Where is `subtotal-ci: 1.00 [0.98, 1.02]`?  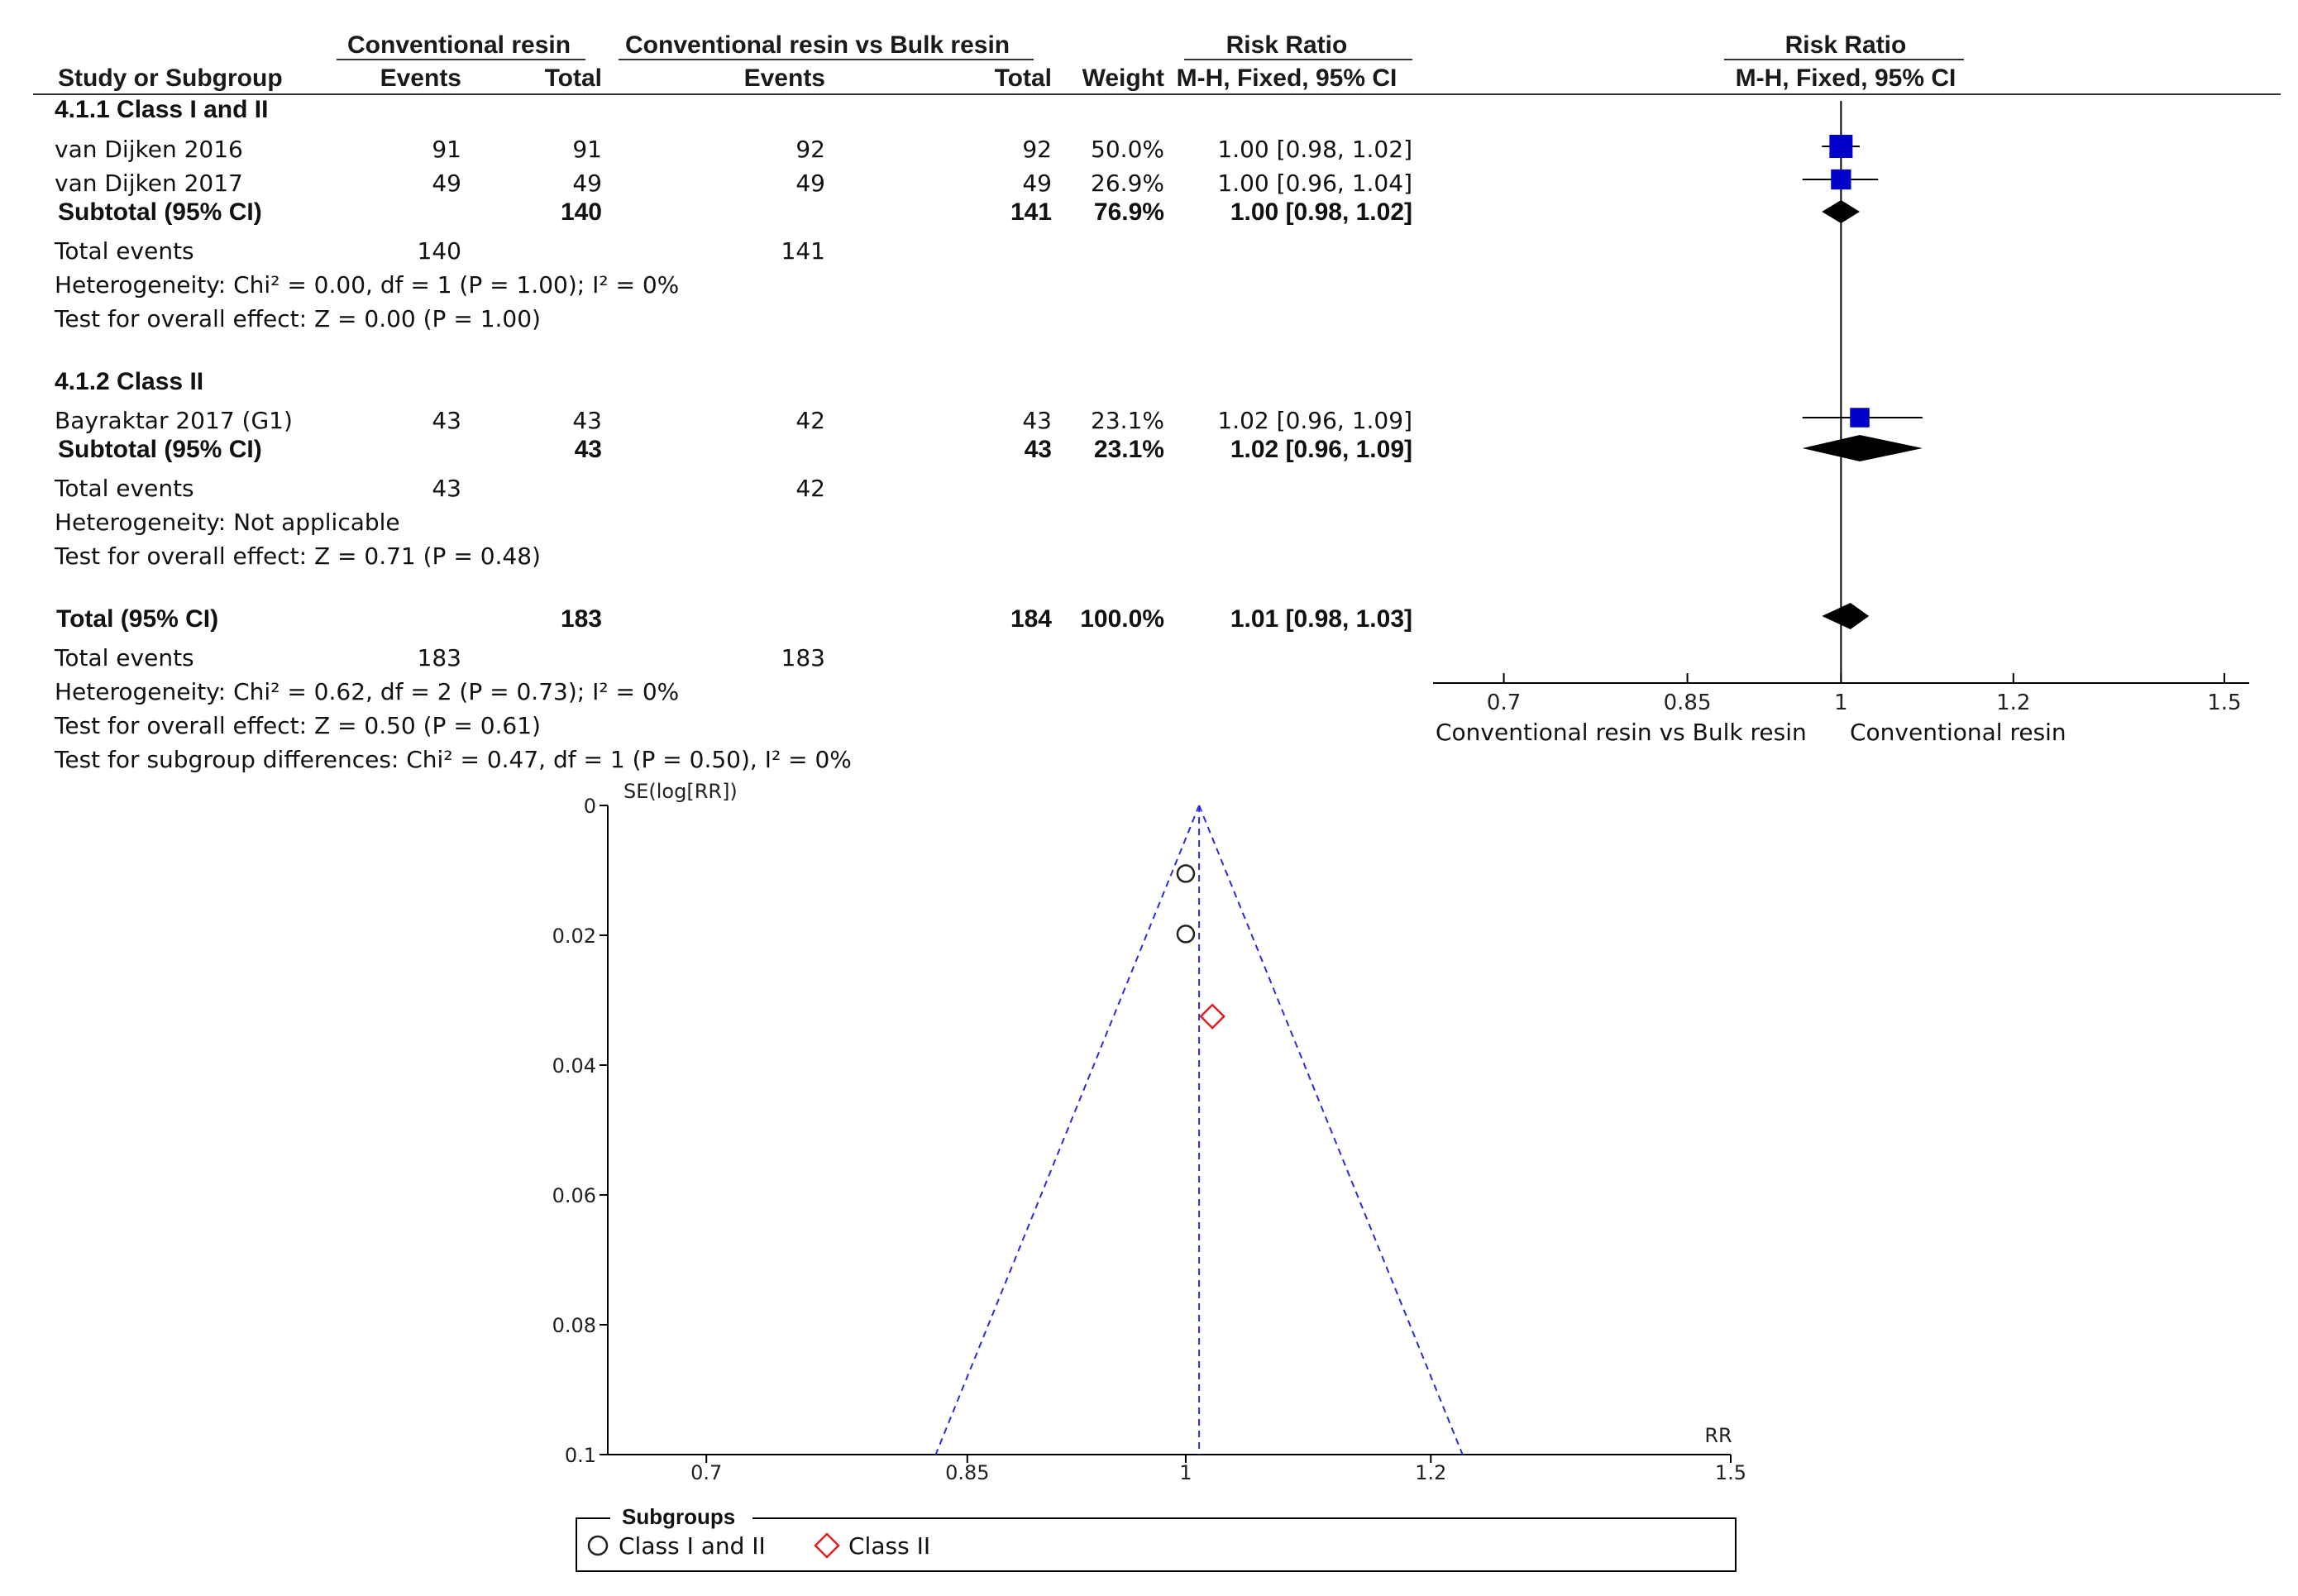 subtotal-ci: 1.00 [0.98, 1.02] is located at coordinates (1321, 212).